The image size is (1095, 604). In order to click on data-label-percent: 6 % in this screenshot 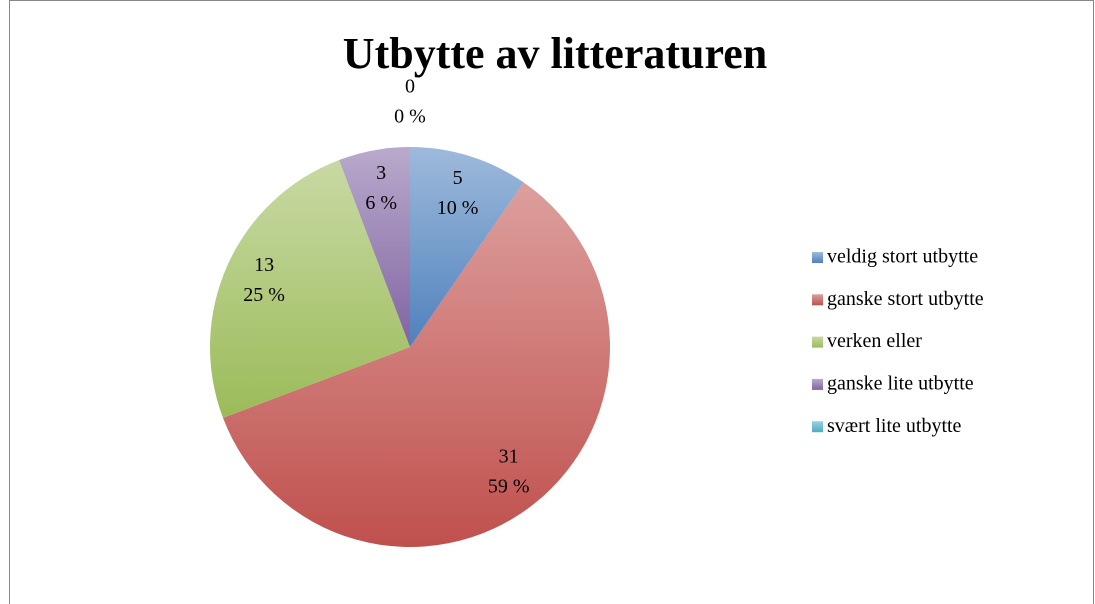, I will do `click(381, 203)`.